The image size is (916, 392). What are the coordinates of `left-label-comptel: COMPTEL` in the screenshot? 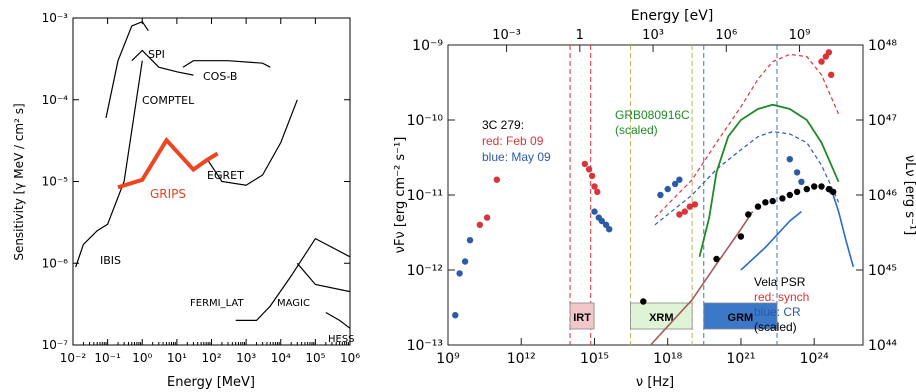 It's located at (168, 100).